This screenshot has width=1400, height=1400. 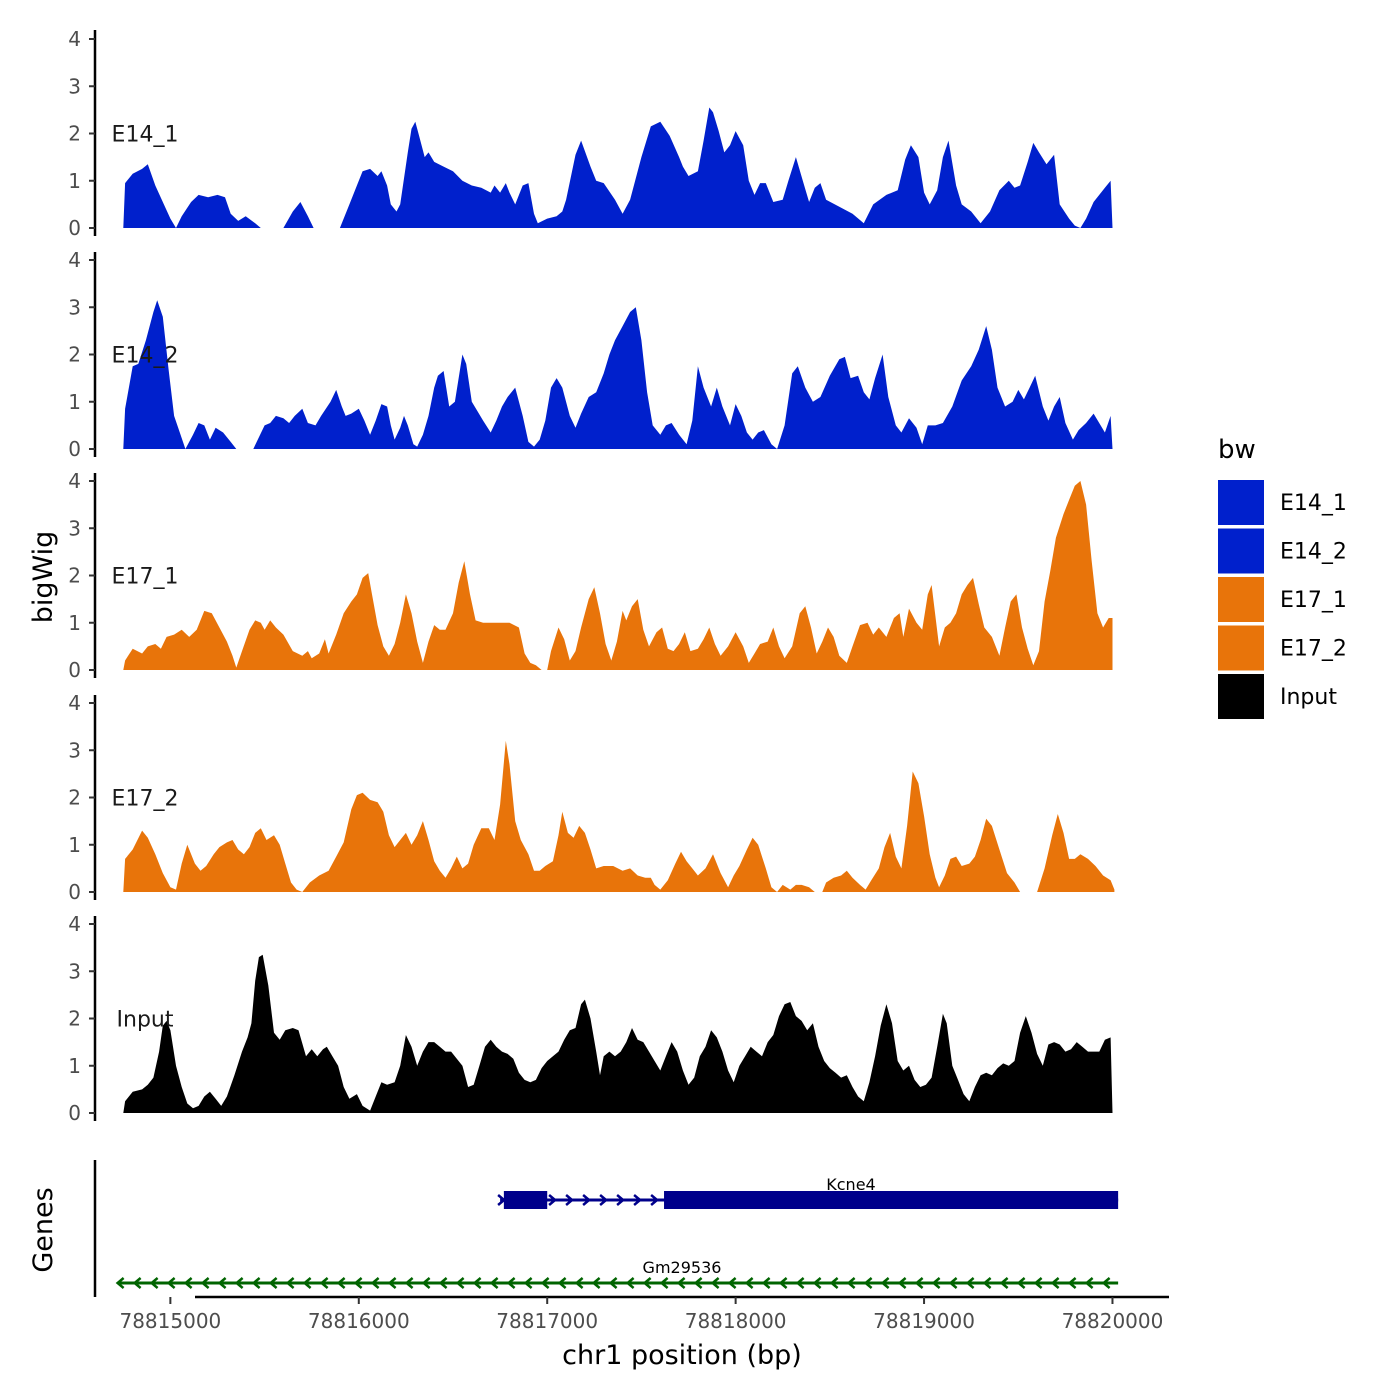 What do you see at coordinates (43, 577) in the screenshot?
I see `y-axis-title: bigWig` at bounding box center [43, 577].